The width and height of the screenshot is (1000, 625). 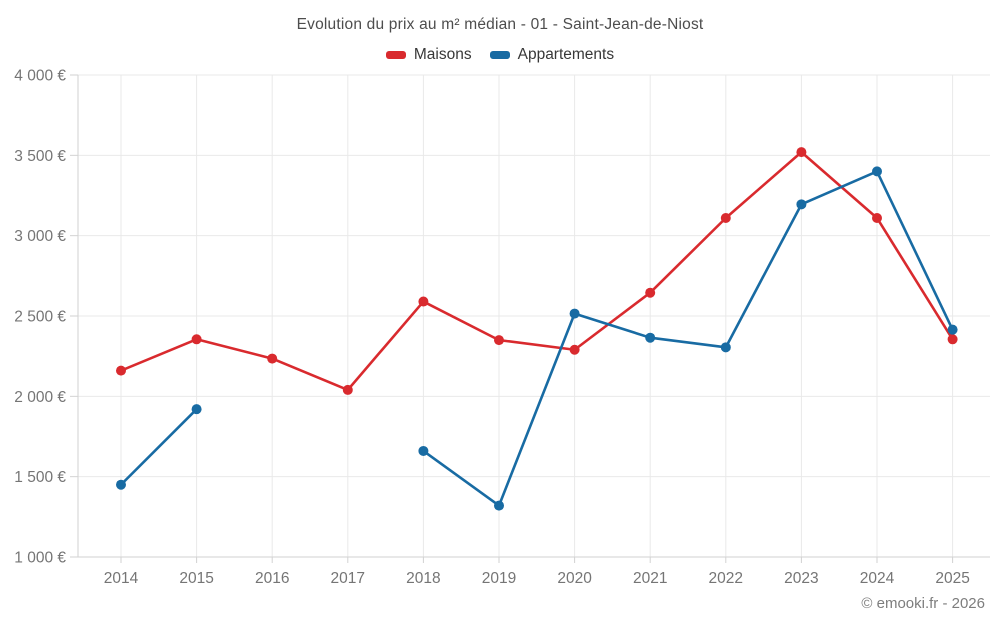 What do you see at coordinates (726, 578) in the screenshot?
I see `x-tick-label: 2022` at bounding box center [726, 578].